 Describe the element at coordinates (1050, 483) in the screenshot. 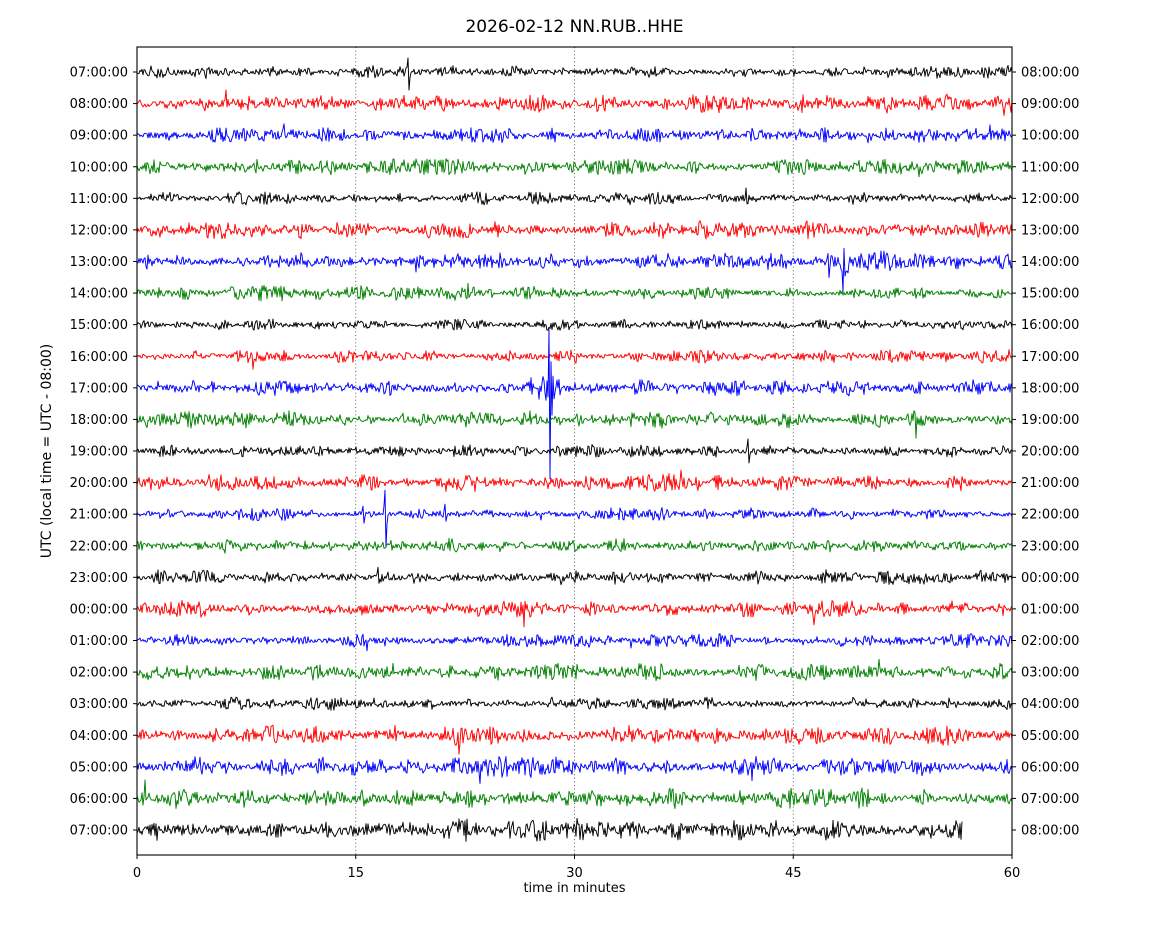

I see `y-tick-label-local-13: 21:00:00` at that location.